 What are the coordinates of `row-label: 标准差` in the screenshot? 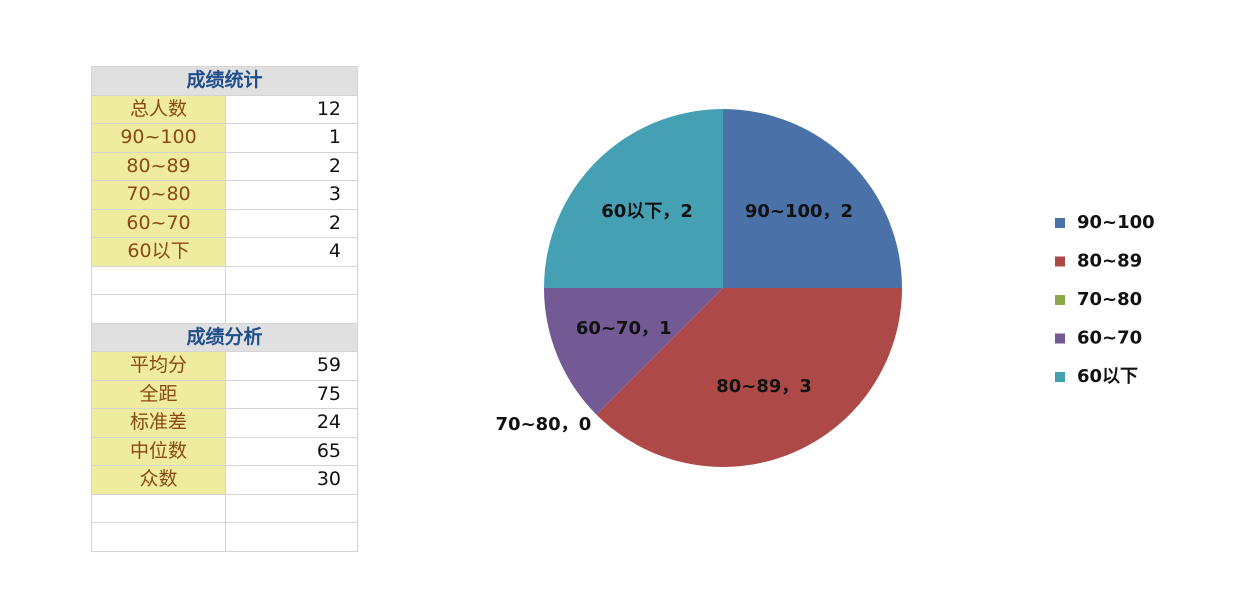 It's located at (158, 423).